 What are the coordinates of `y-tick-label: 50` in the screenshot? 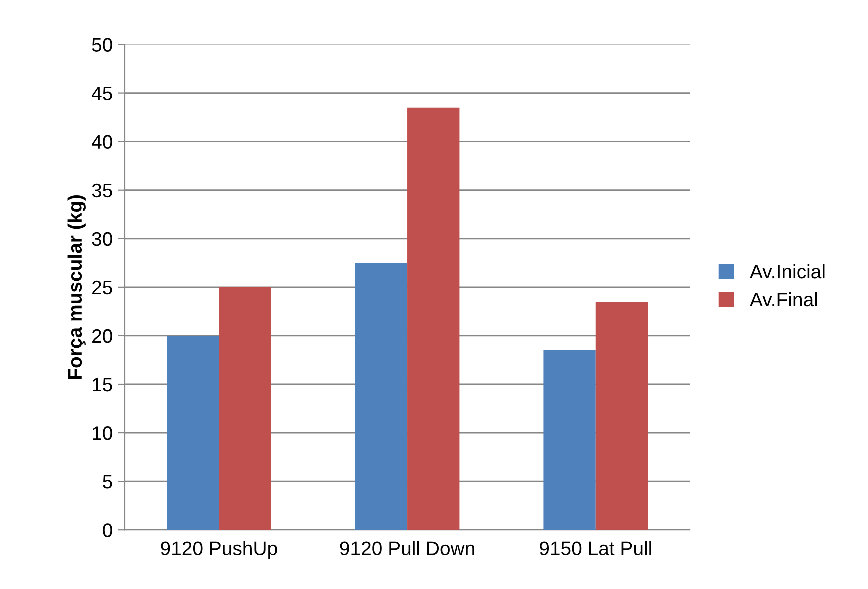 It's located at (102, 45).